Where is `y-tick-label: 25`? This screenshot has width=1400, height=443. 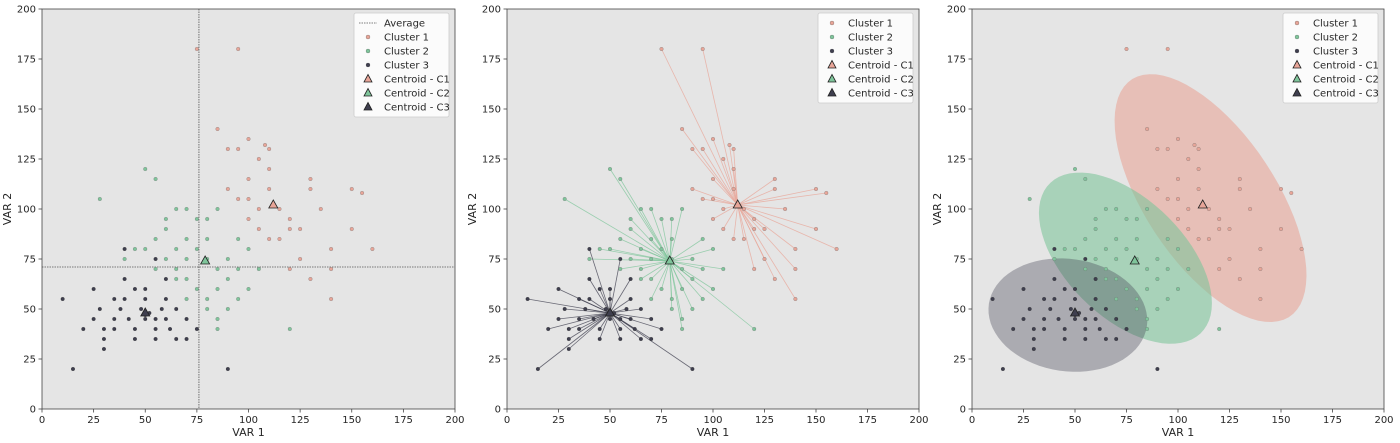 y-tick-label: 25 is located at coordinates (29, 360).